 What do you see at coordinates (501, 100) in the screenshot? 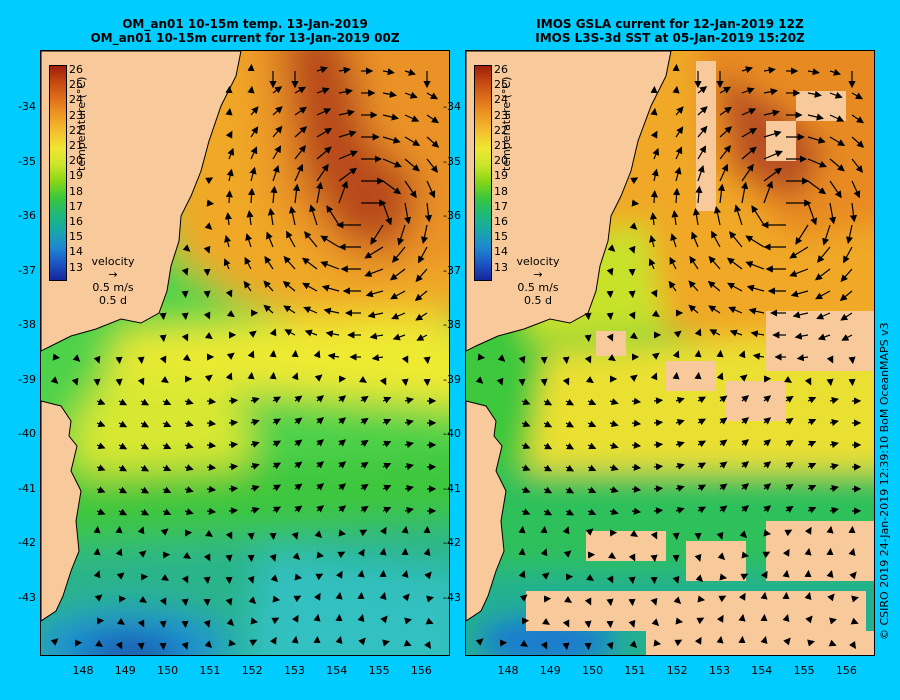
I see `colorbar-tick-label: 24` at bounding box center [501, 100].